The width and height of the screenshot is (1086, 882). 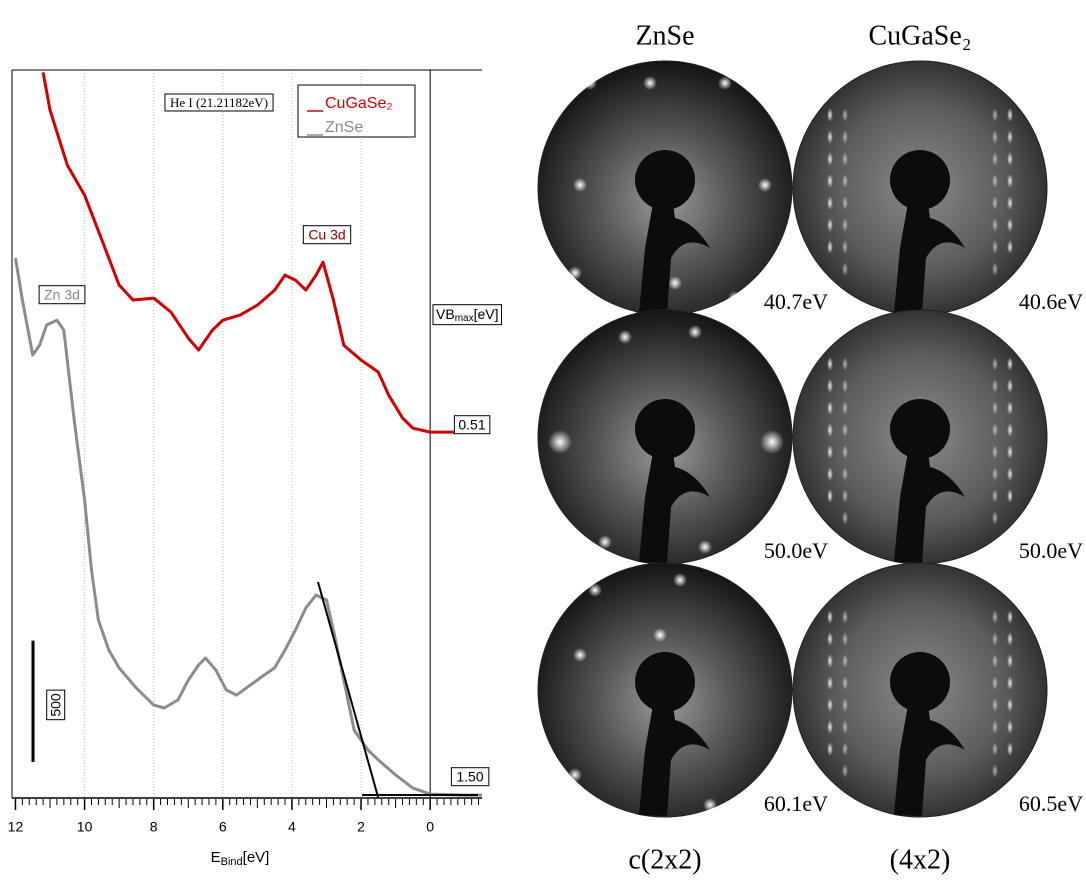 What do you see at coordinates (292, 827) in the screenshot?
I see `x-tick-label: 4` at bounding box center [292, 827].